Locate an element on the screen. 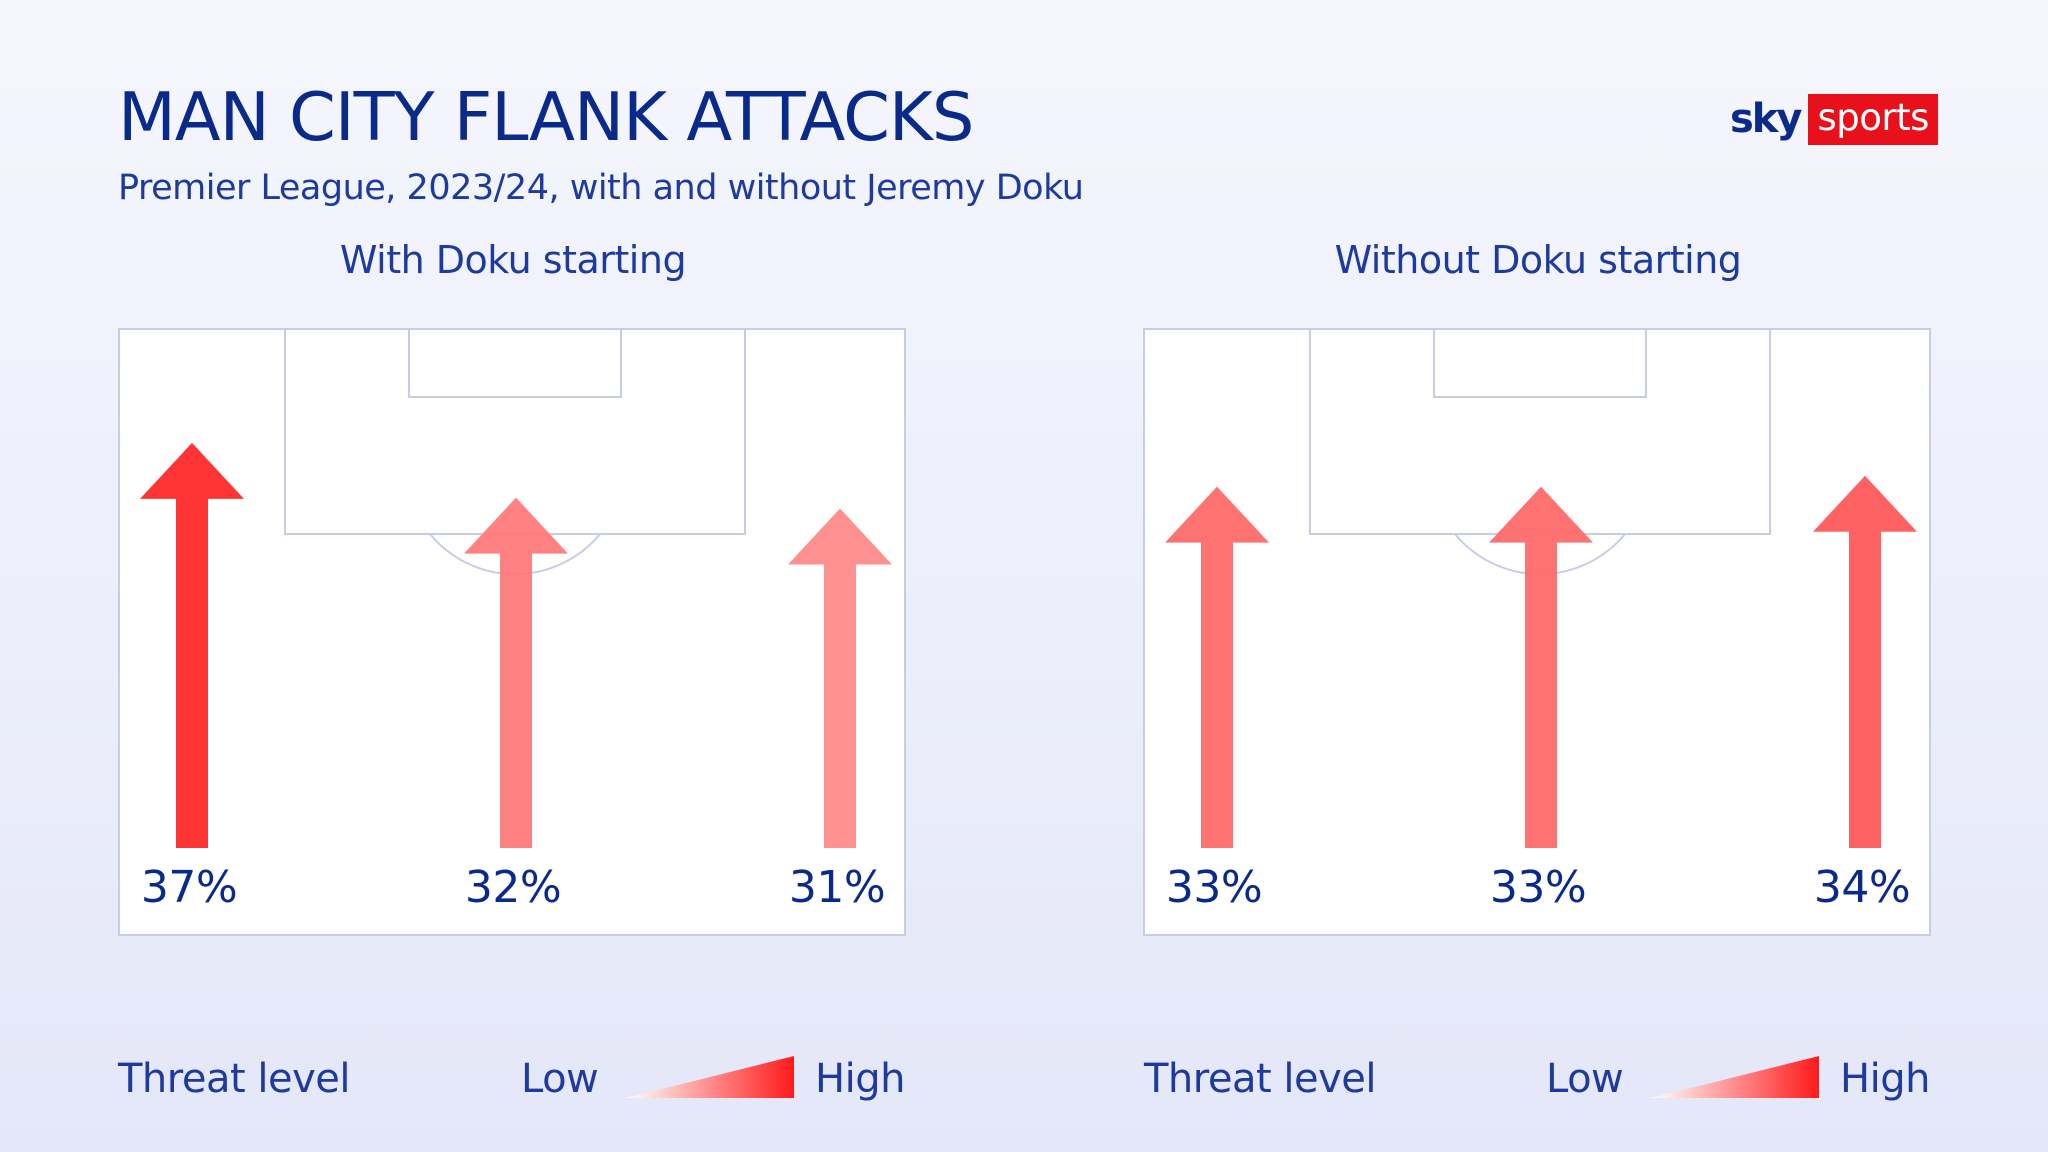 The image size is (2048, 1152). legend-threat-label-1: Threat level is located at coordinates (234, 1079).